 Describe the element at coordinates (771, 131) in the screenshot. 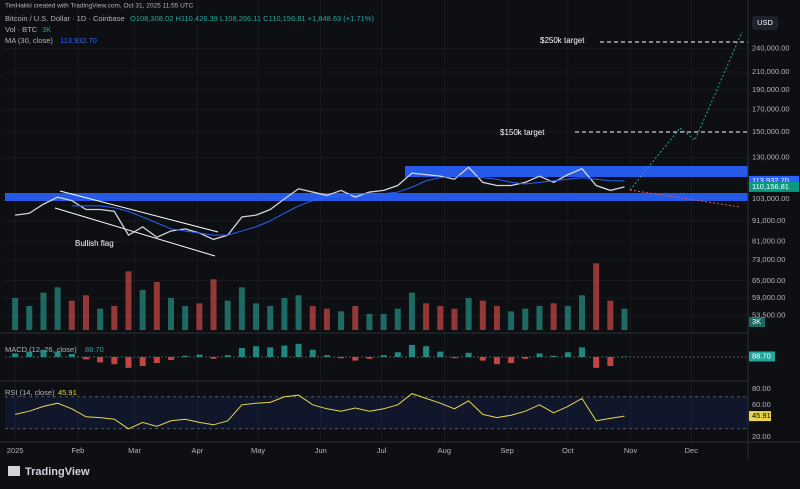

I see `y-tick-label: 150,000.00` at that location.